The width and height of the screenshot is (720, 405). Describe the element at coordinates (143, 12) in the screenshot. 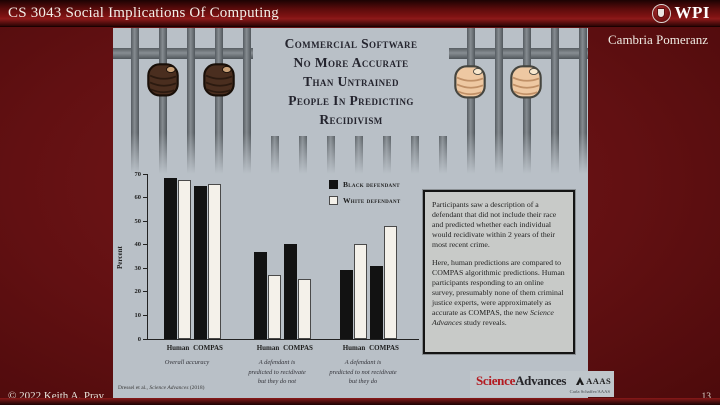

I see `course-title: CS 3043 Social Implications Of Computing` at that location.